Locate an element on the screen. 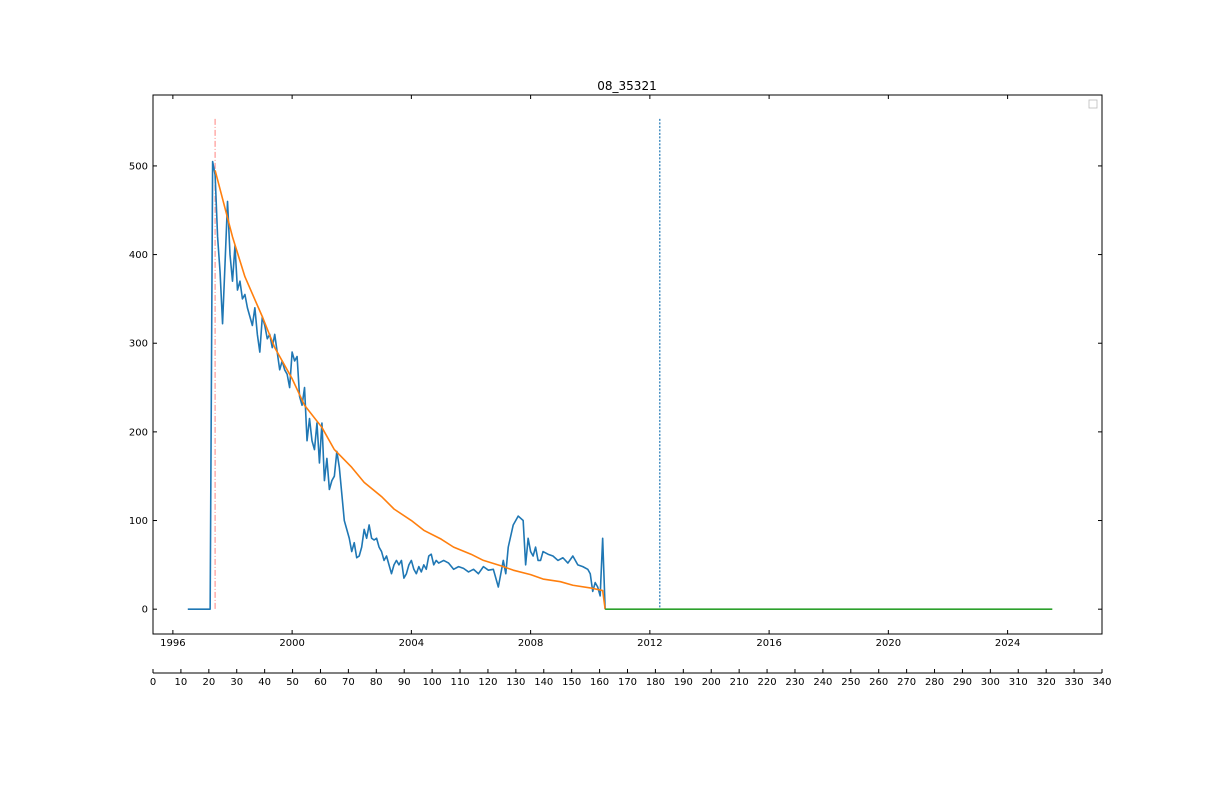  secondary-x-tick-label: 20 is located at coordinates (208, 682).